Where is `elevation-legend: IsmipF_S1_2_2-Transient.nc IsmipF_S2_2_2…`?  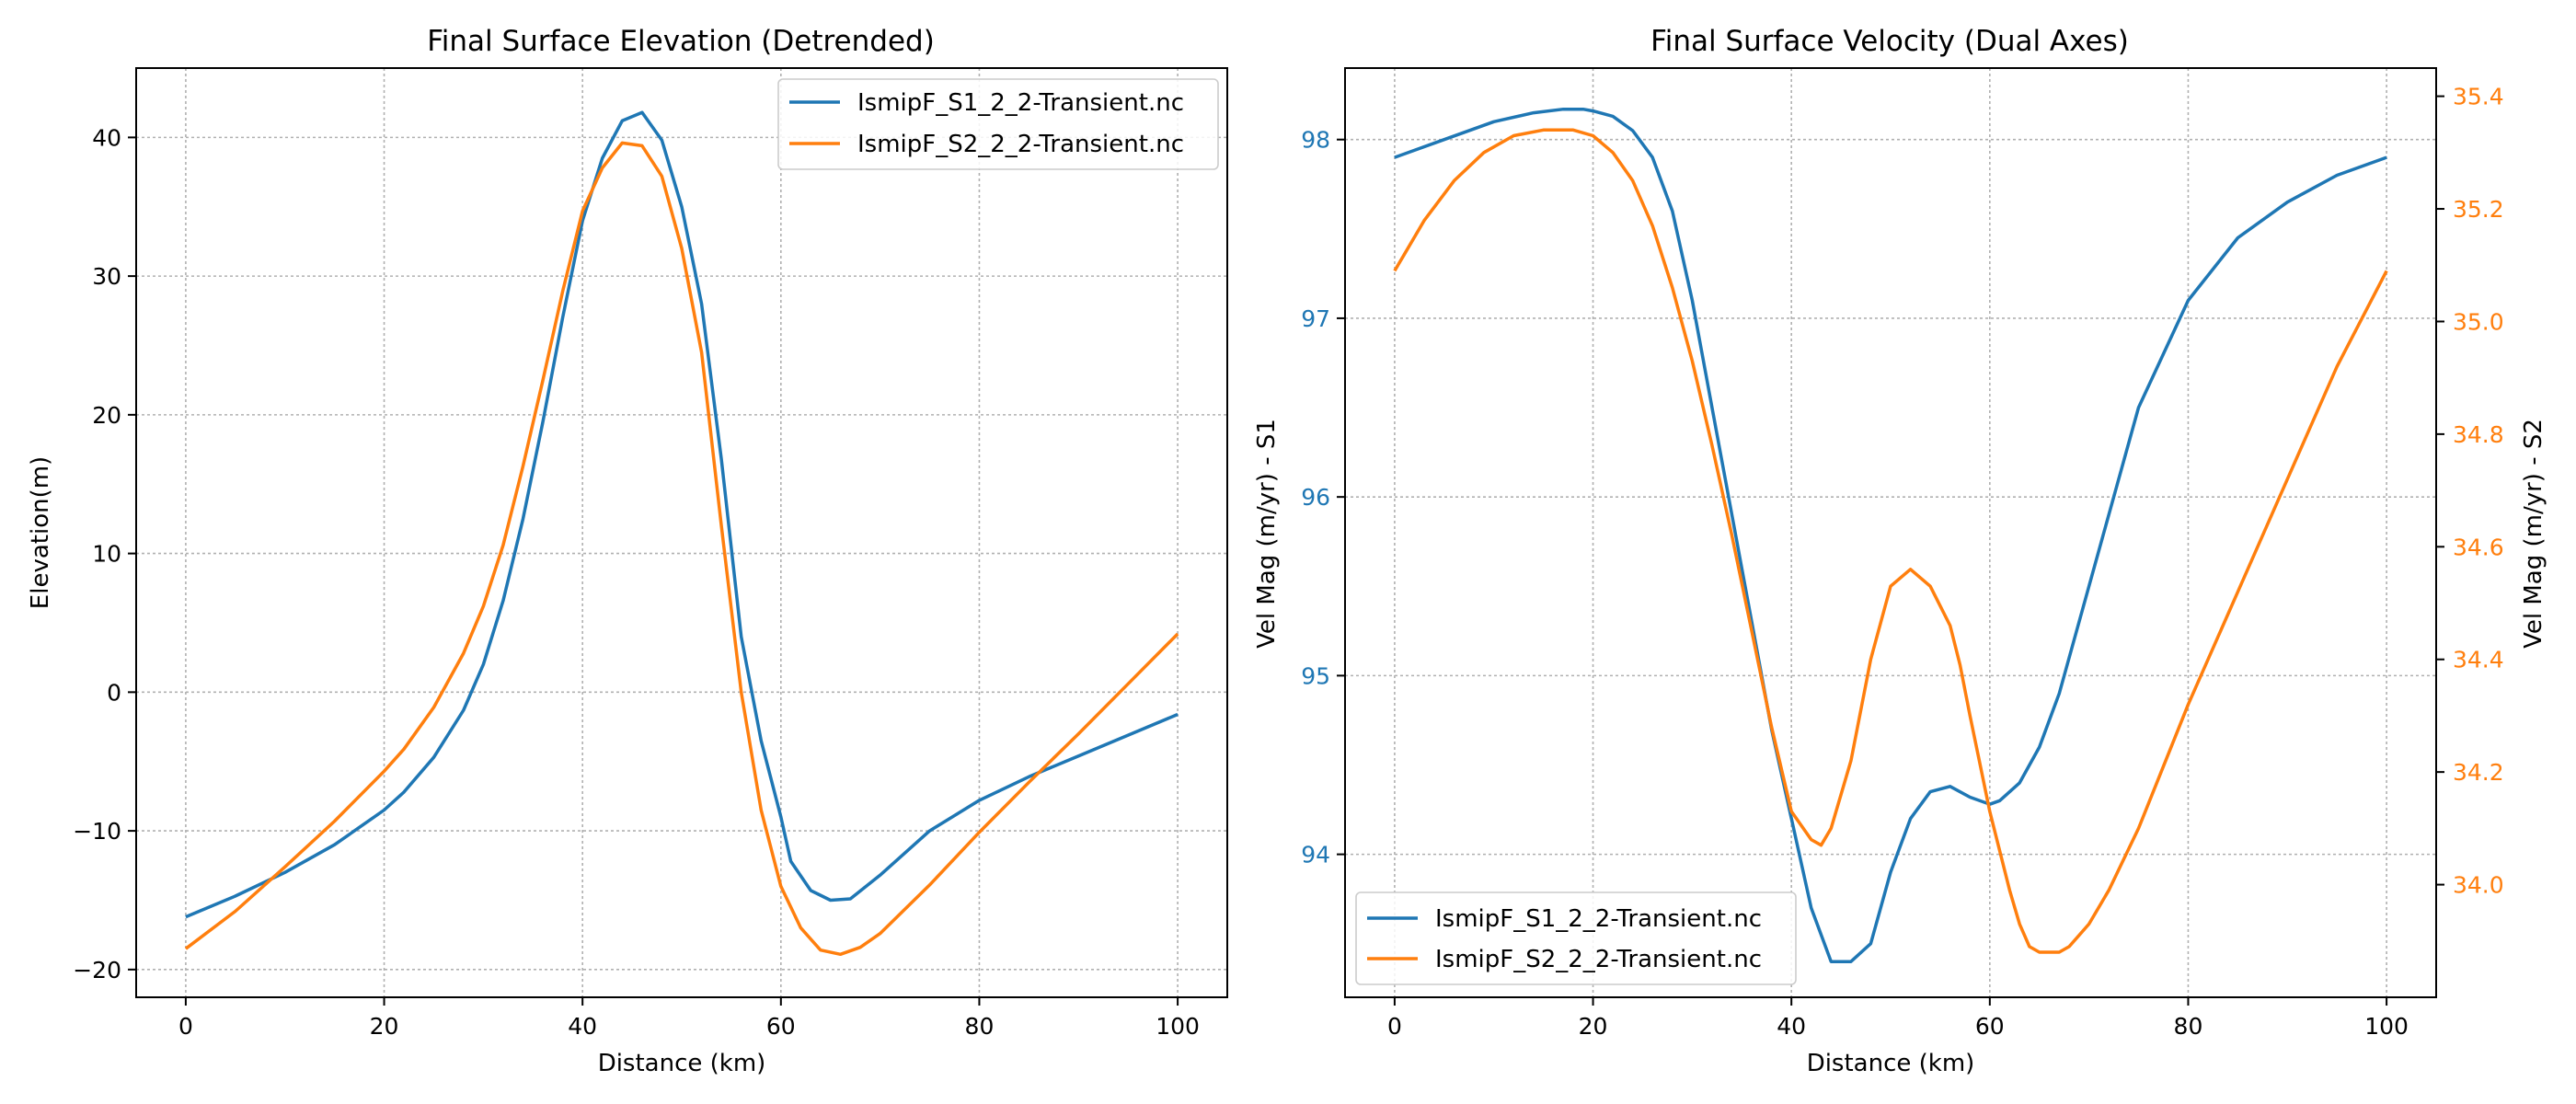
elevation-legend: IsmipF_S1_2_2-Transient.nc IsmipF_S2_2_2… is located at coordinates (998, 124).